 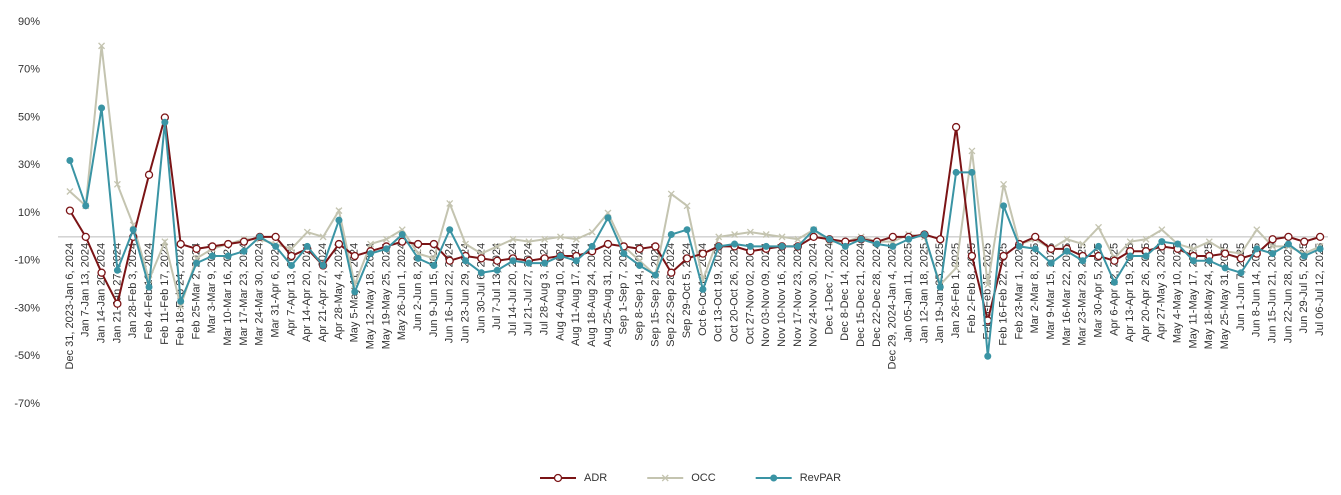 I want to click on x-tick-label: Aug 11-Aug 17, 2024, so click(x=576, y=294).